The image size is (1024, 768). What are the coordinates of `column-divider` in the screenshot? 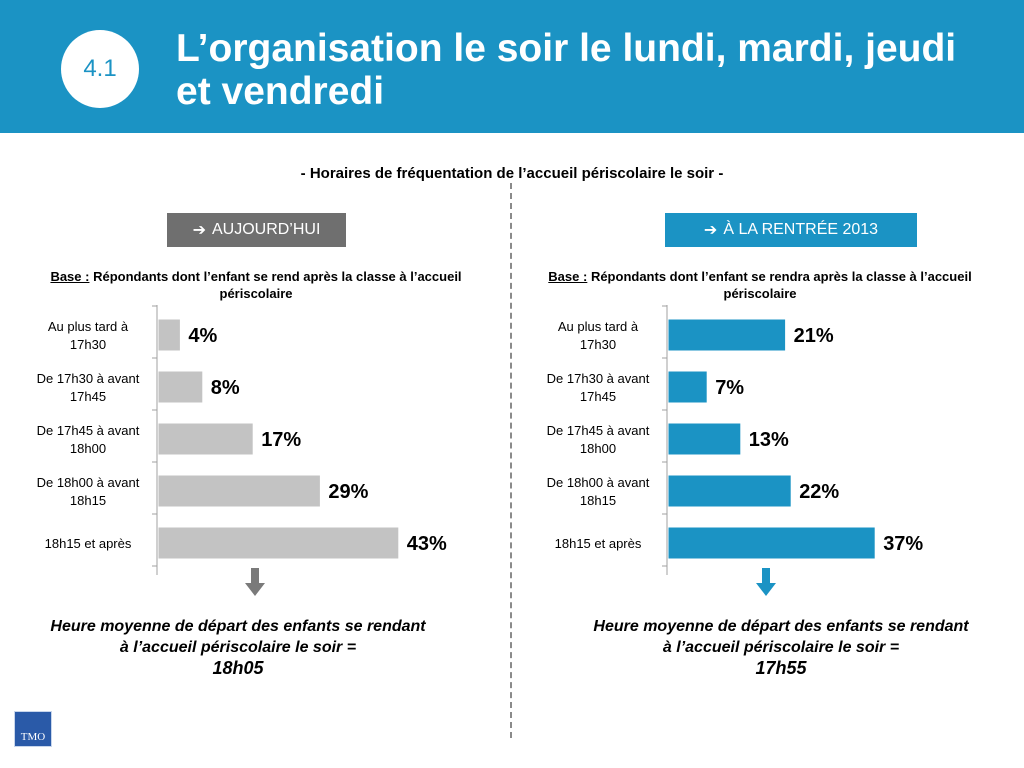 It's located at (511, 460).